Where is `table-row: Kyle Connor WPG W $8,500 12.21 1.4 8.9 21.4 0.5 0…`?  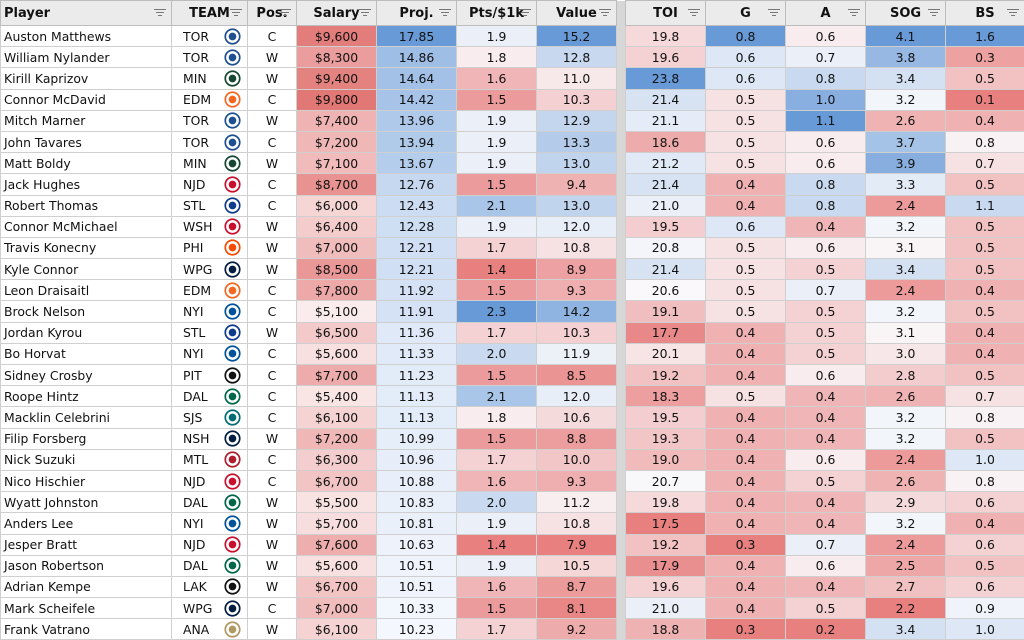
table-row: Kyle Connor WPG W $8,500 12.21 1.4 8.9 21.4 0.5 0… is located at coordinates (512, 269).